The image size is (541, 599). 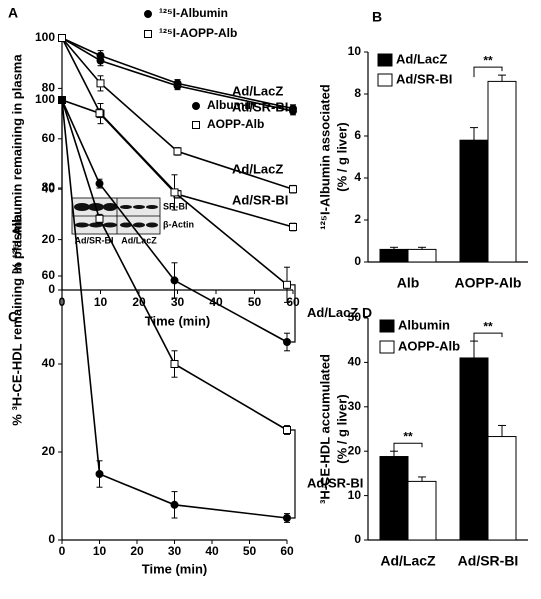 What do you see at coordinates (62, 551) in the screenshot?
I see `x-tick-label: 0` at bounding box center [62, 551].